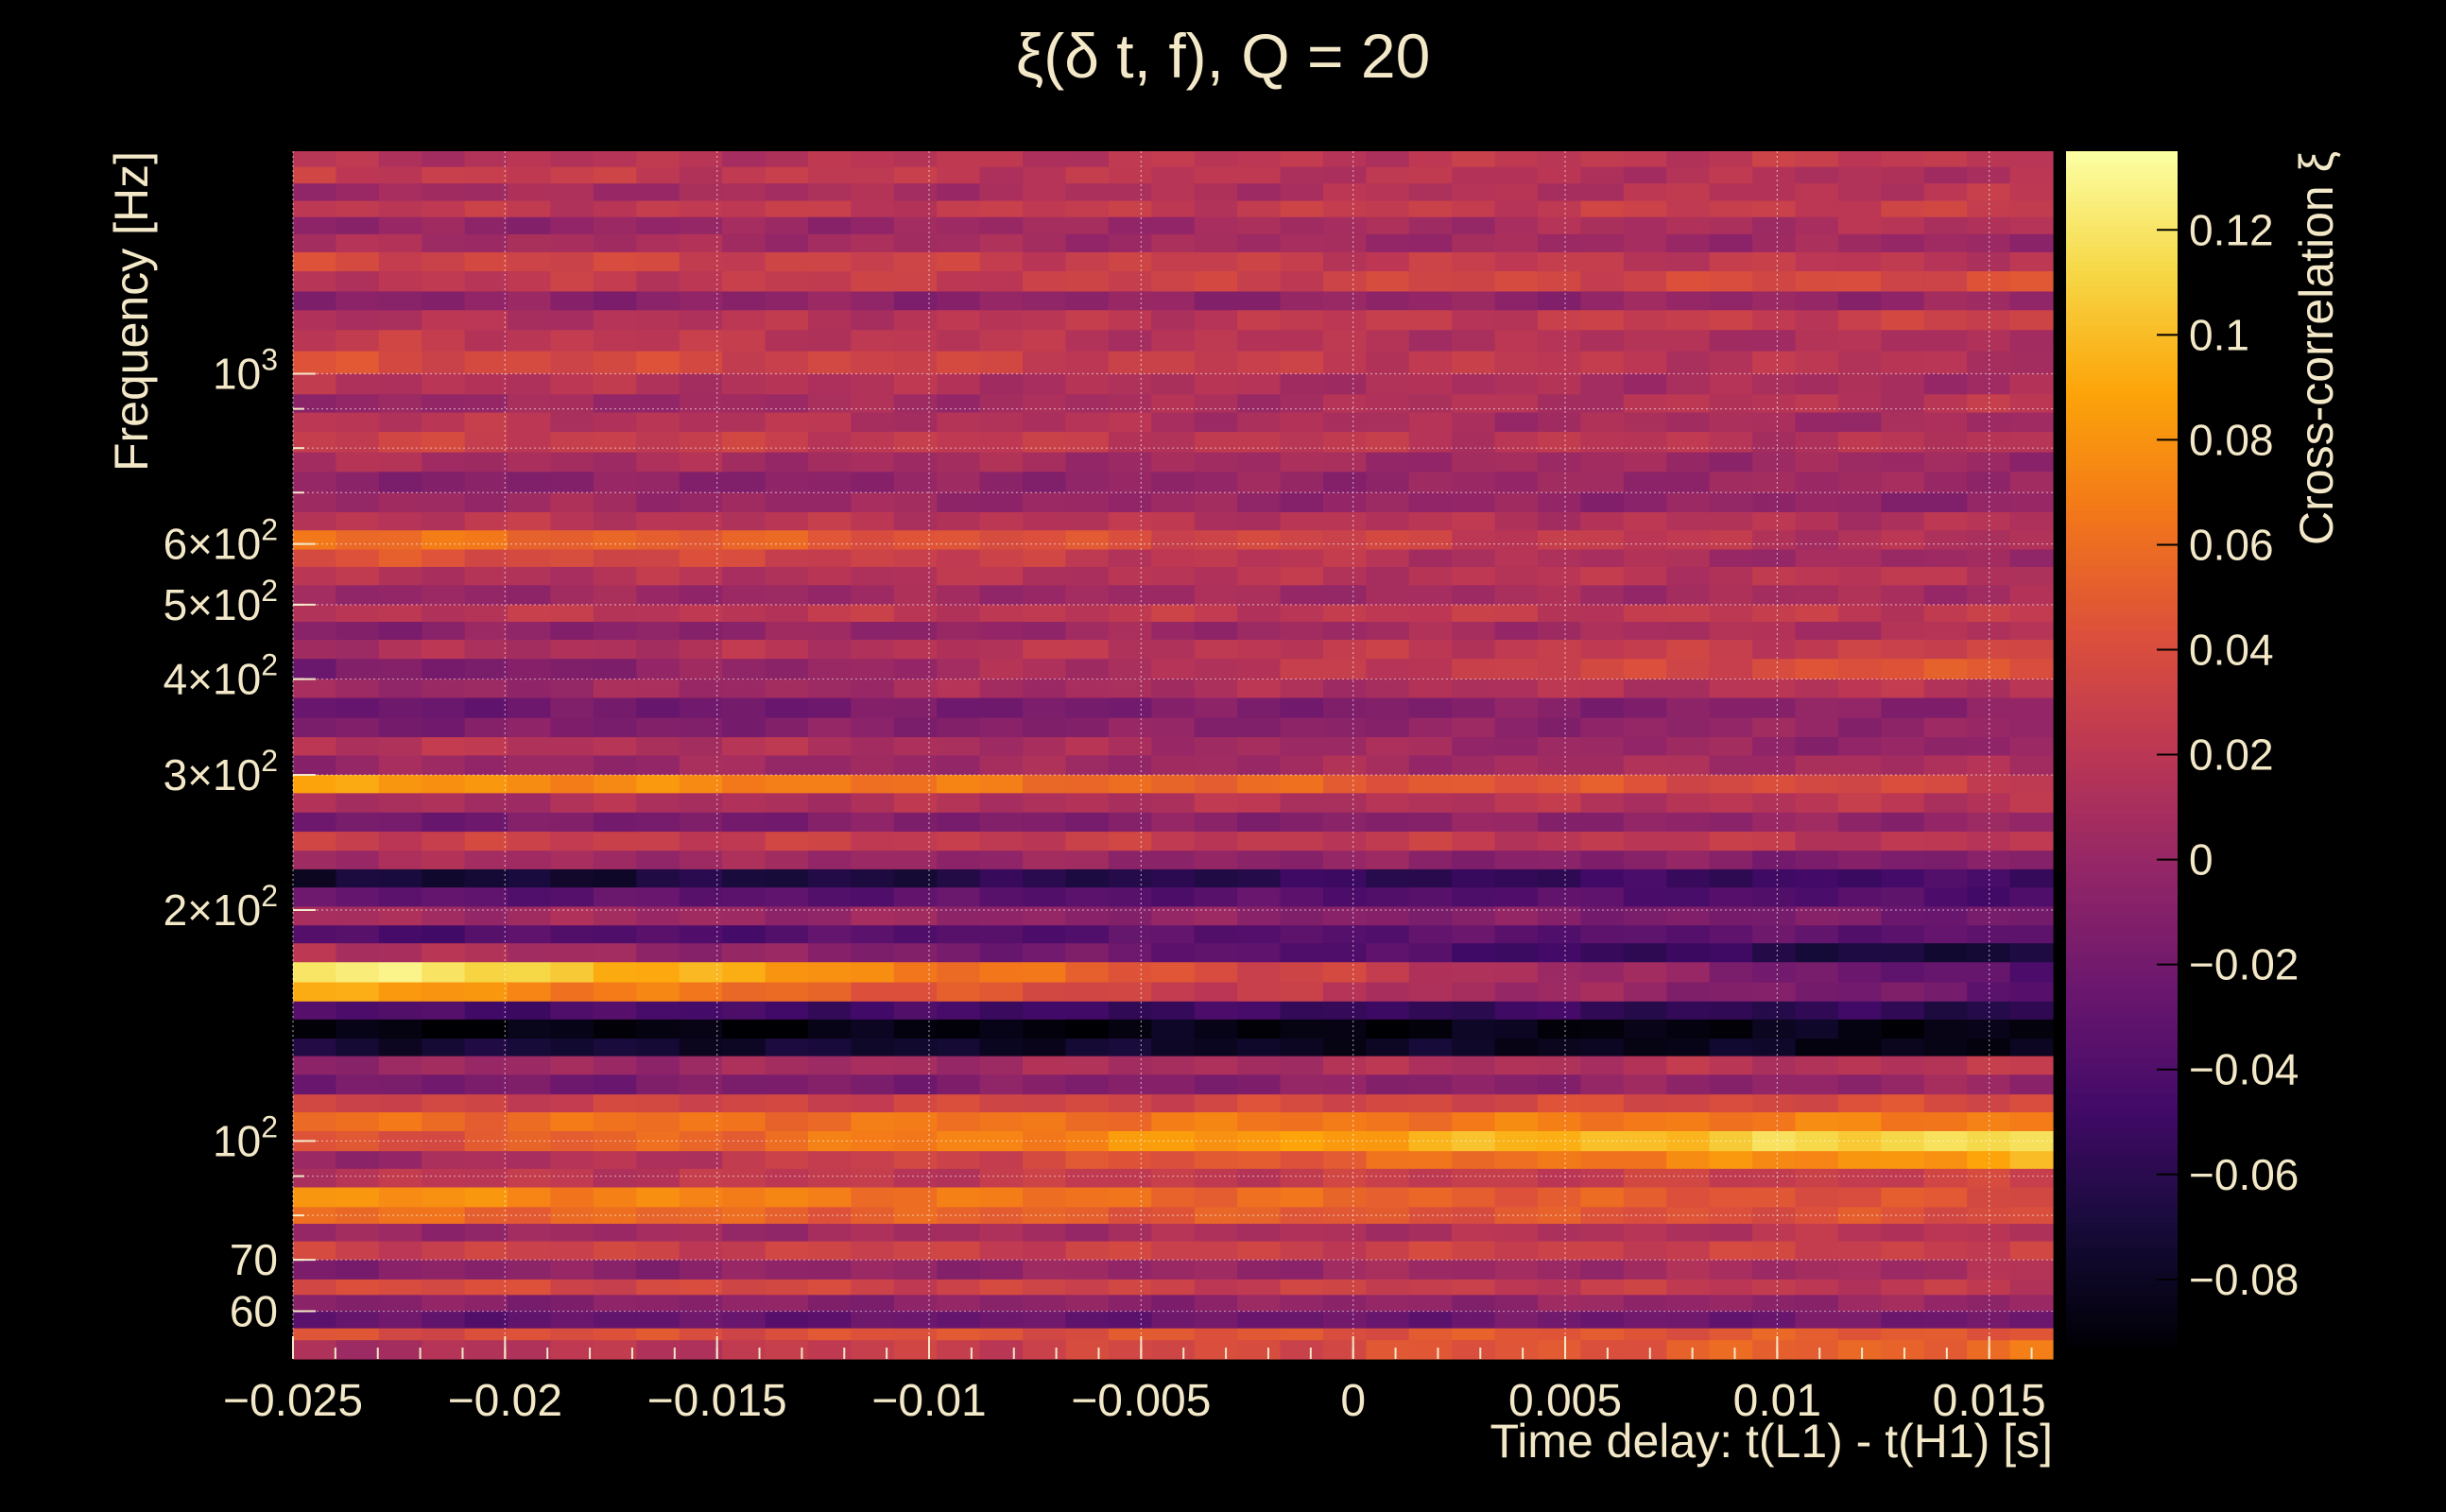  I want to click on colorbar-tick-label: 0.08, so click(2231, 439).